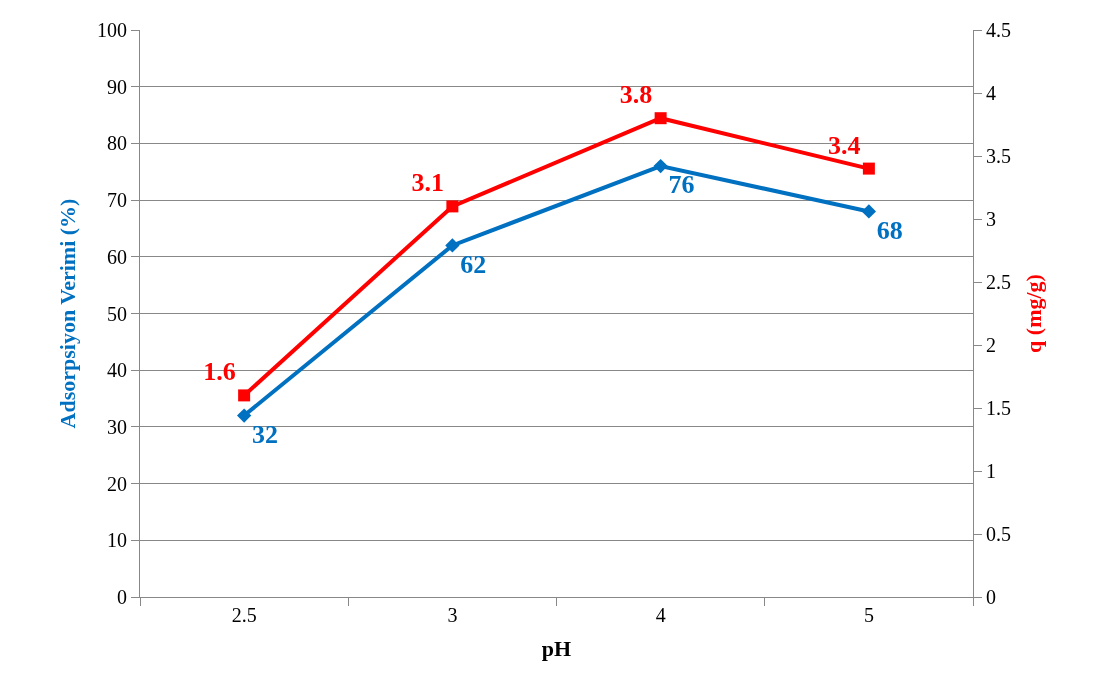 This screenshot has width=1103, height=687. Describe the element at coordinates (556, 648) in the screenshot. I see `x-axis-title: pH` at that location.